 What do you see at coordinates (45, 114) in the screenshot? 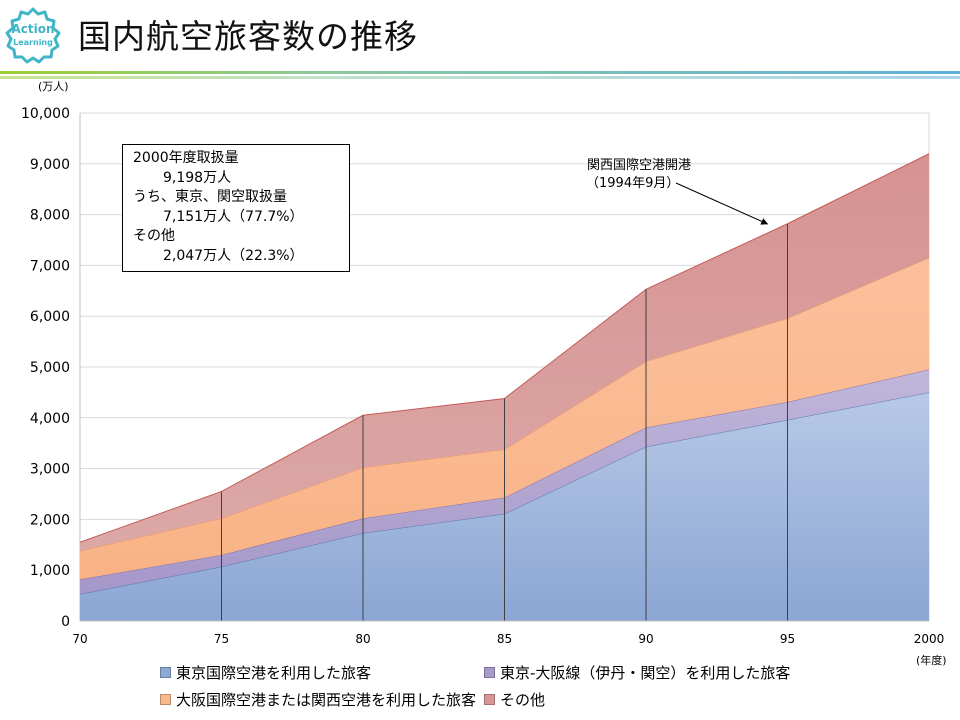
I see `y-tick-label: 10,000` at bounding box center [45, 114].